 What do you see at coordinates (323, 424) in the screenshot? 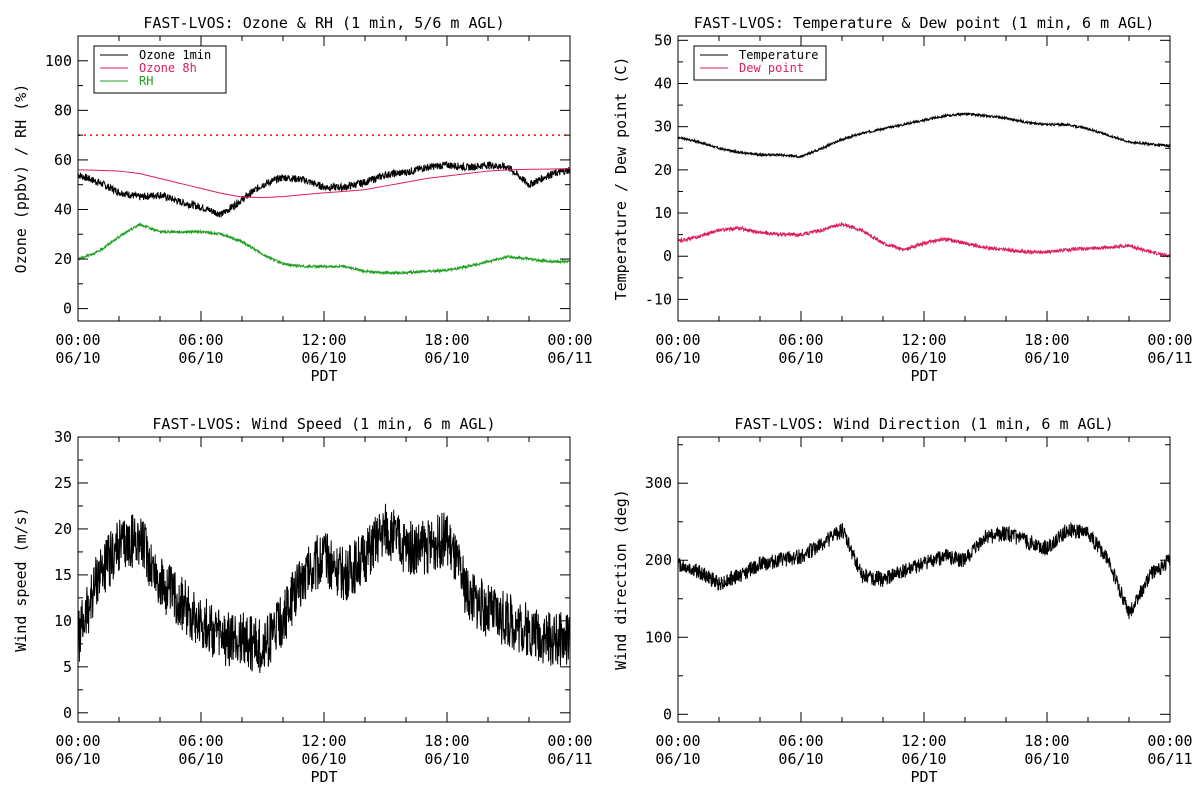
I see `chart-title: FAST-LVOS: Wind Speed (1 min, 6 m AGL)` at bounding box center [323, 424].